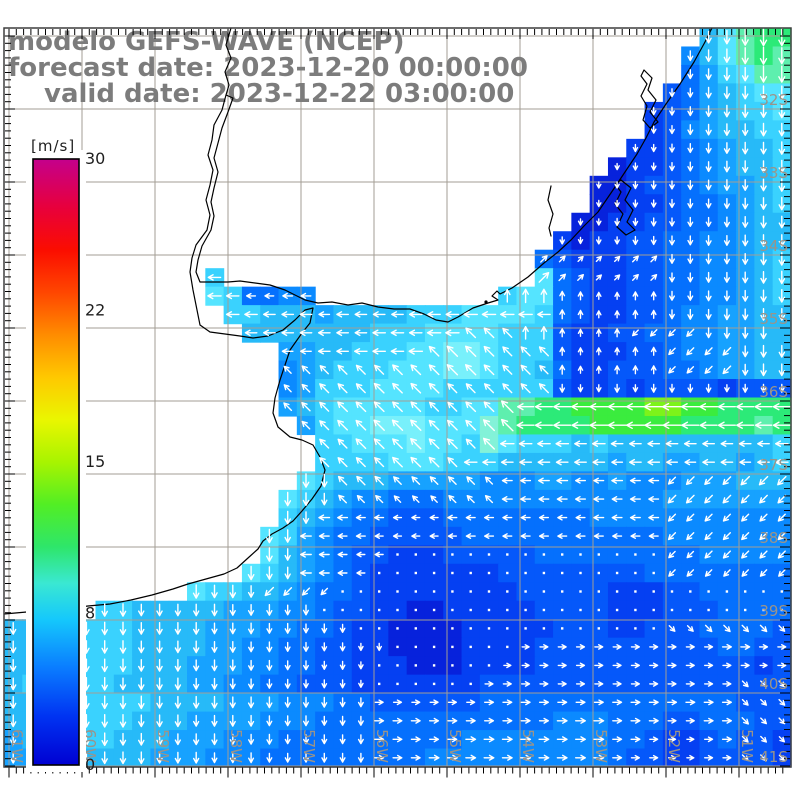 The width and height of the screenshot is (800, 800). Describe the element at coordinates (236, 746) in the screenshot. I see `longitude-label: 58W` at that location.